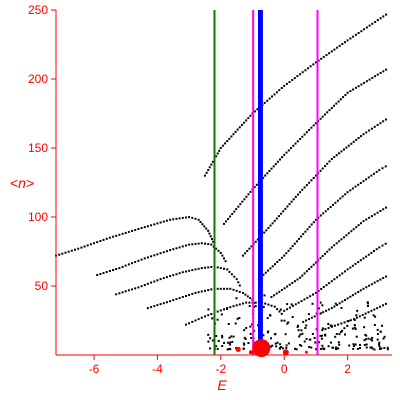  What do you see at coordinates (271, 348) in the screenshot?
I see `red-markers` at bounding box center [271, 348].